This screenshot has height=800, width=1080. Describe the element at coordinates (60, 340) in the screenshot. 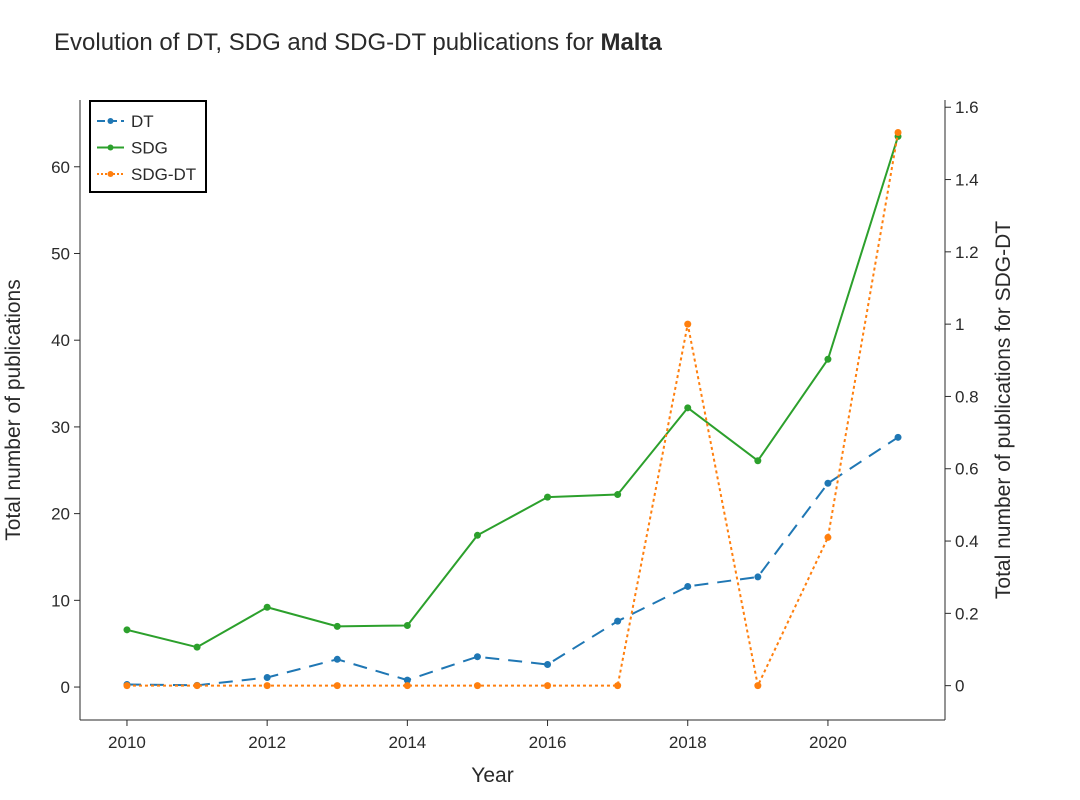

I see `y-left-tick-label: 40` at that location.